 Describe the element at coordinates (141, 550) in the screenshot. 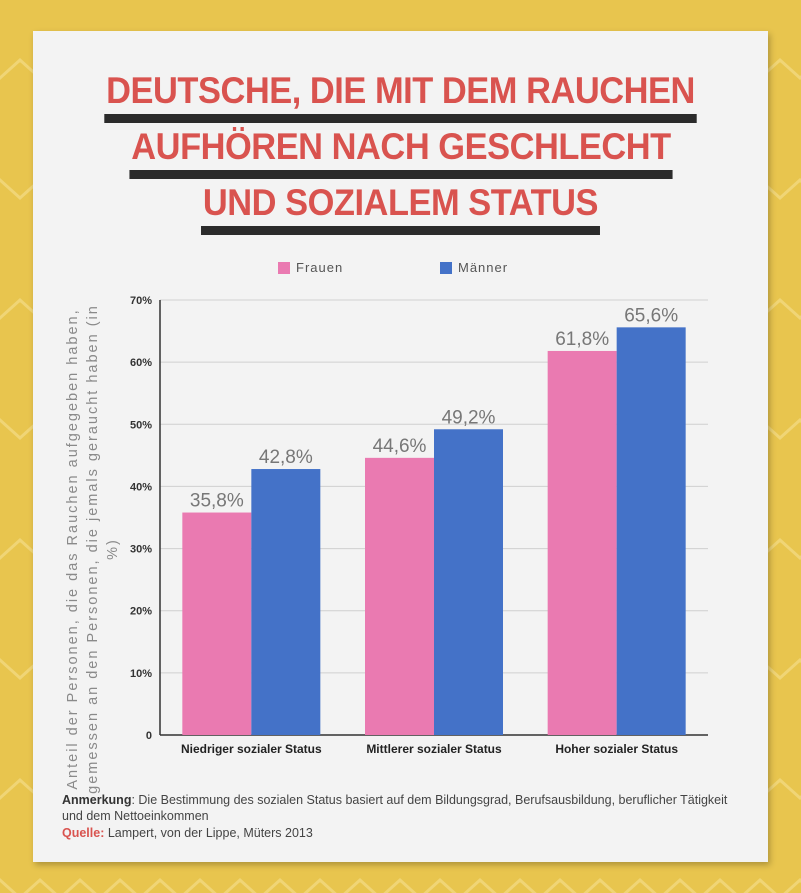

I see `y-tick-label: 30%` at that location.